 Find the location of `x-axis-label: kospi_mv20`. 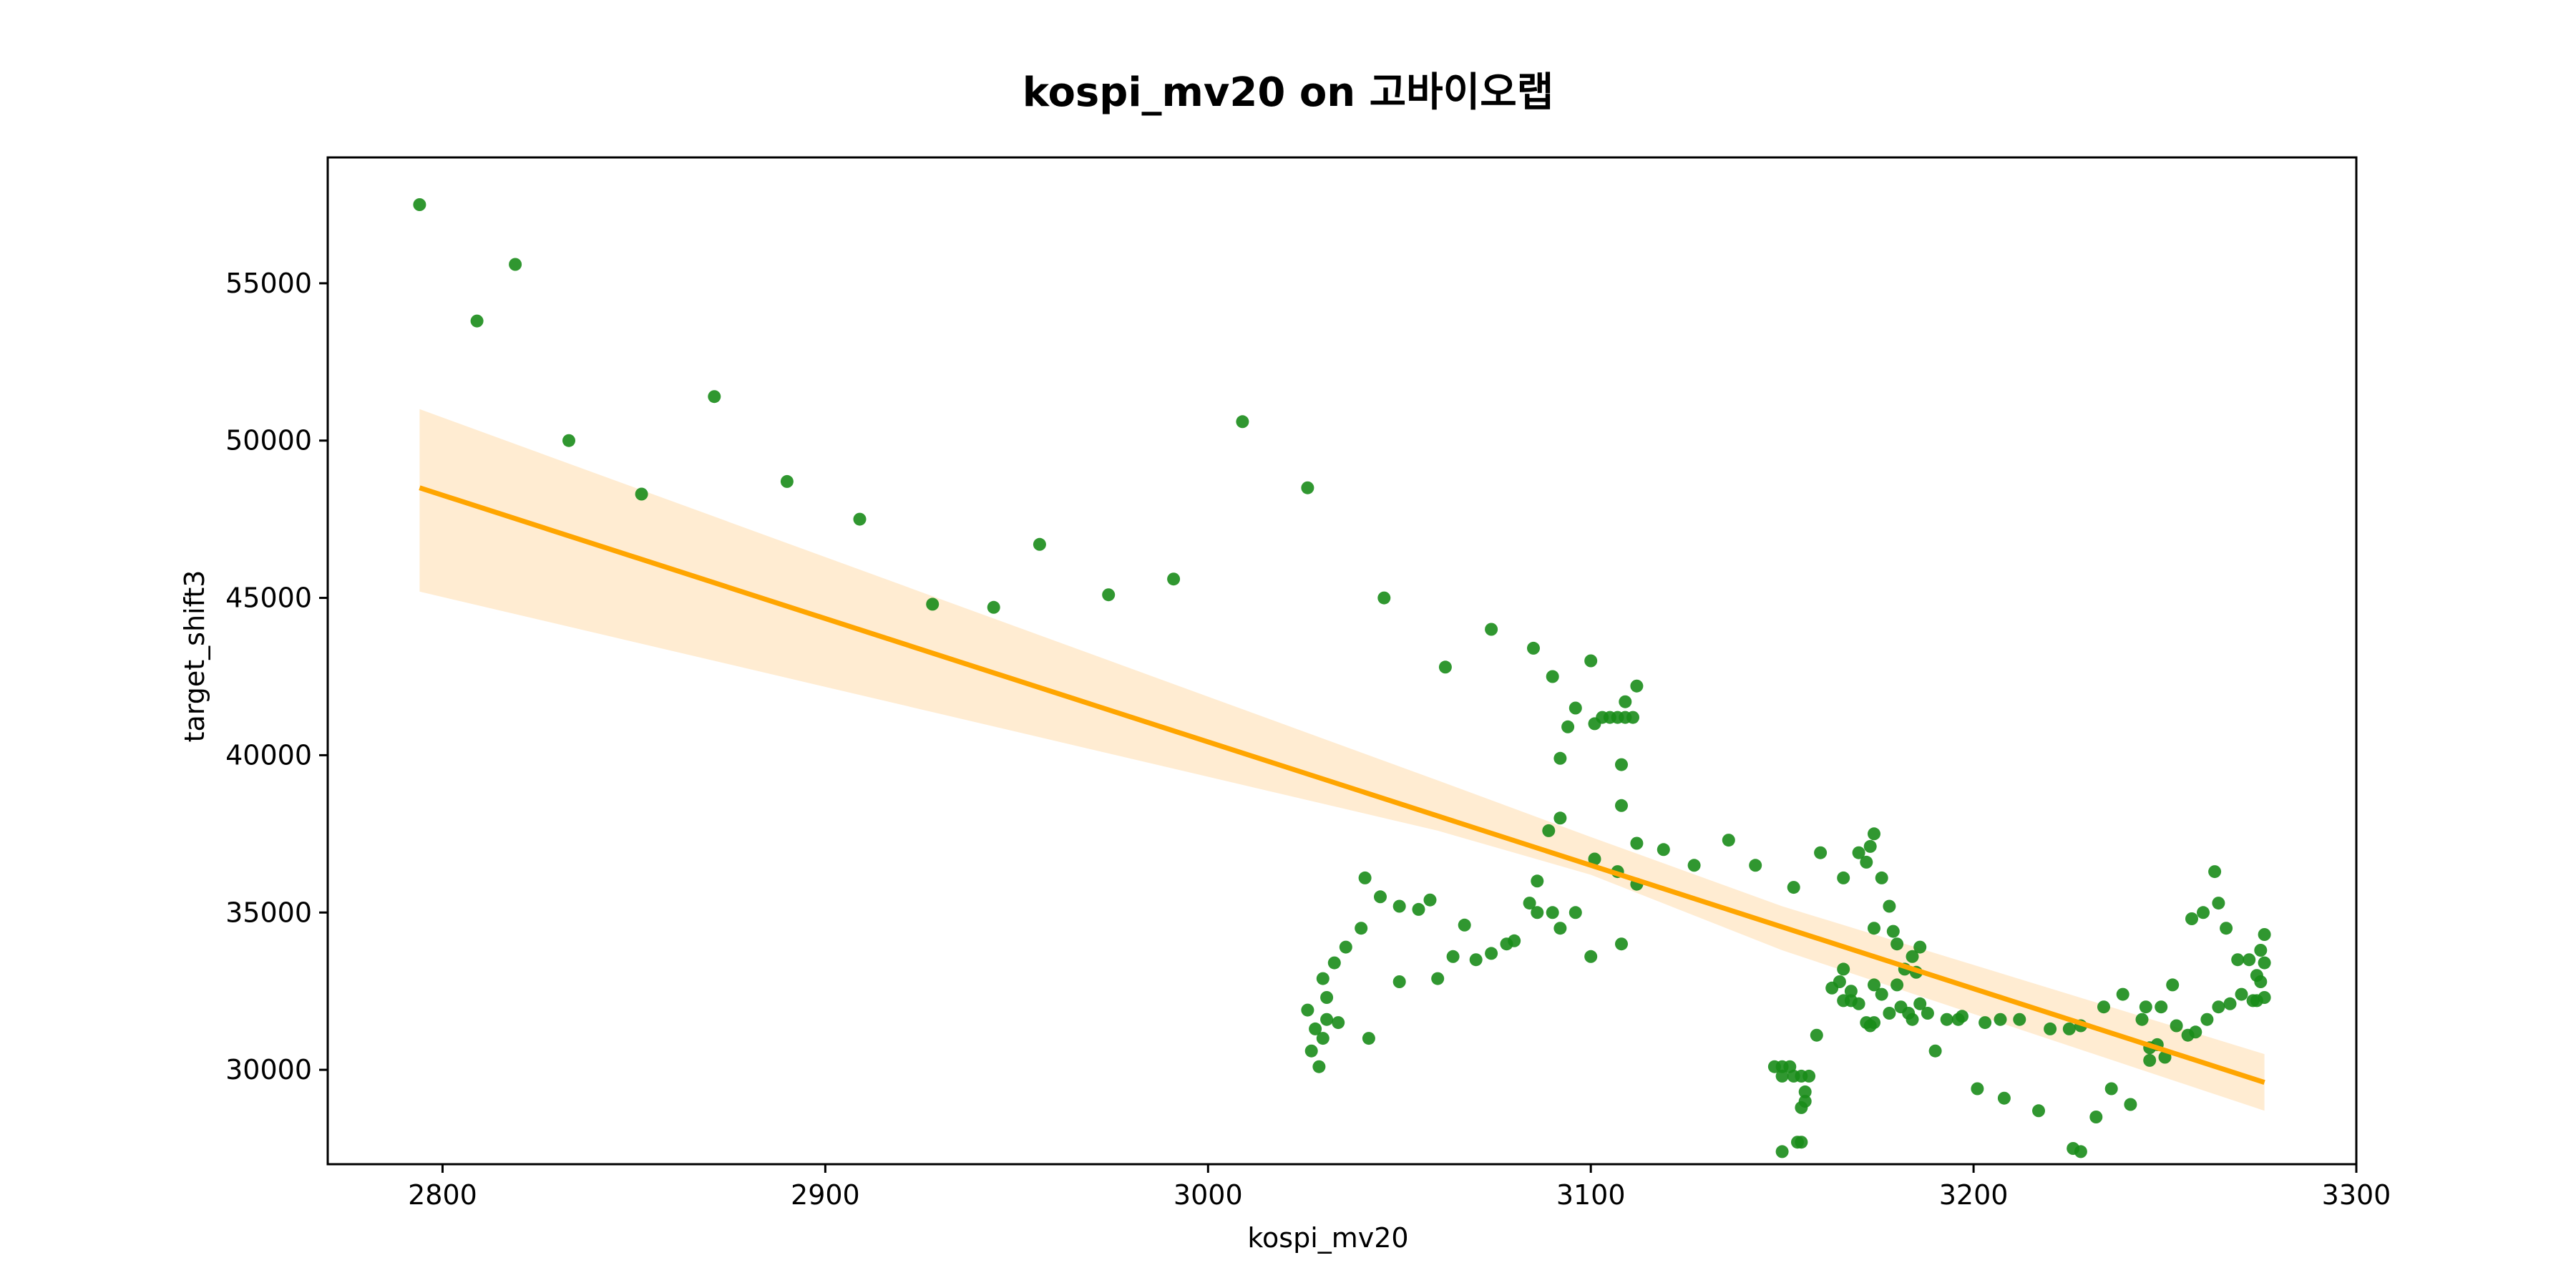

x-axis-label: kospi_mv20 is located at coordinates (1327, 1238).